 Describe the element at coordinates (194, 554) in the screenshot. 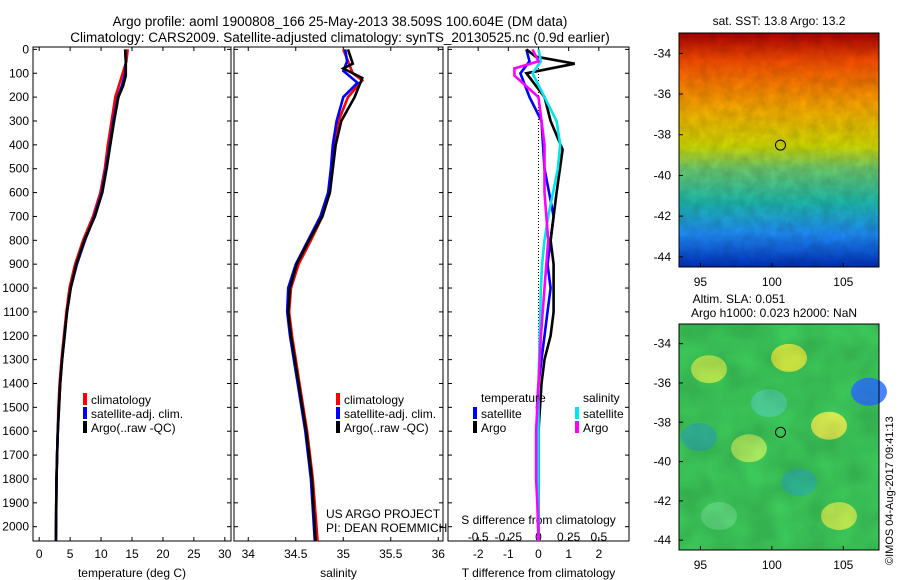

I see `x-tick-label: 25` at that location.